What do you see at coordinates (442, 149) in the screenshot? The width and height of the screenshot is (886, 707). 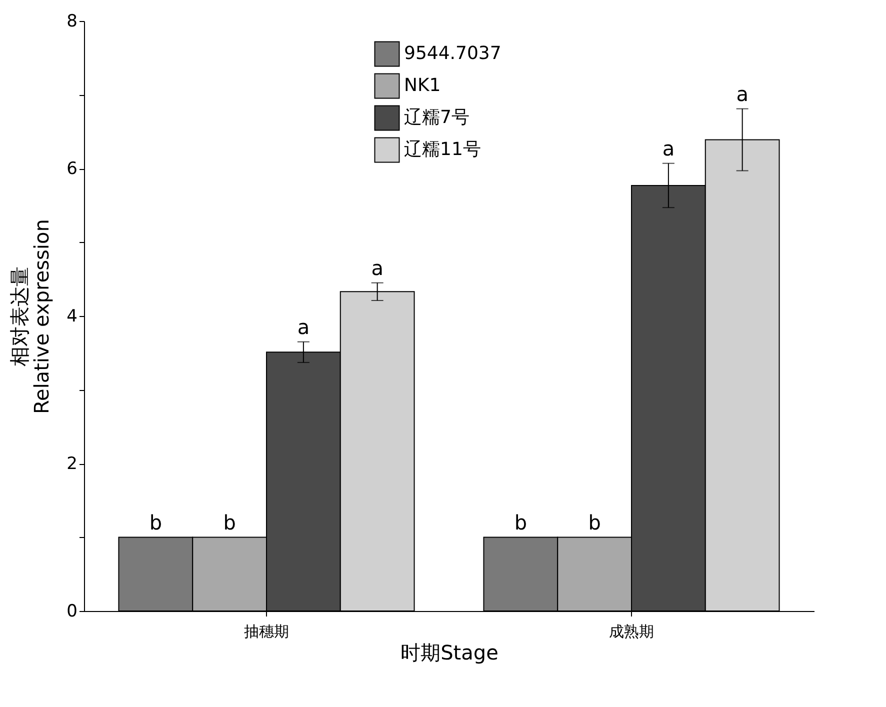 I see `legend-label: 辽糯11号` at bounding box center [442, 149].